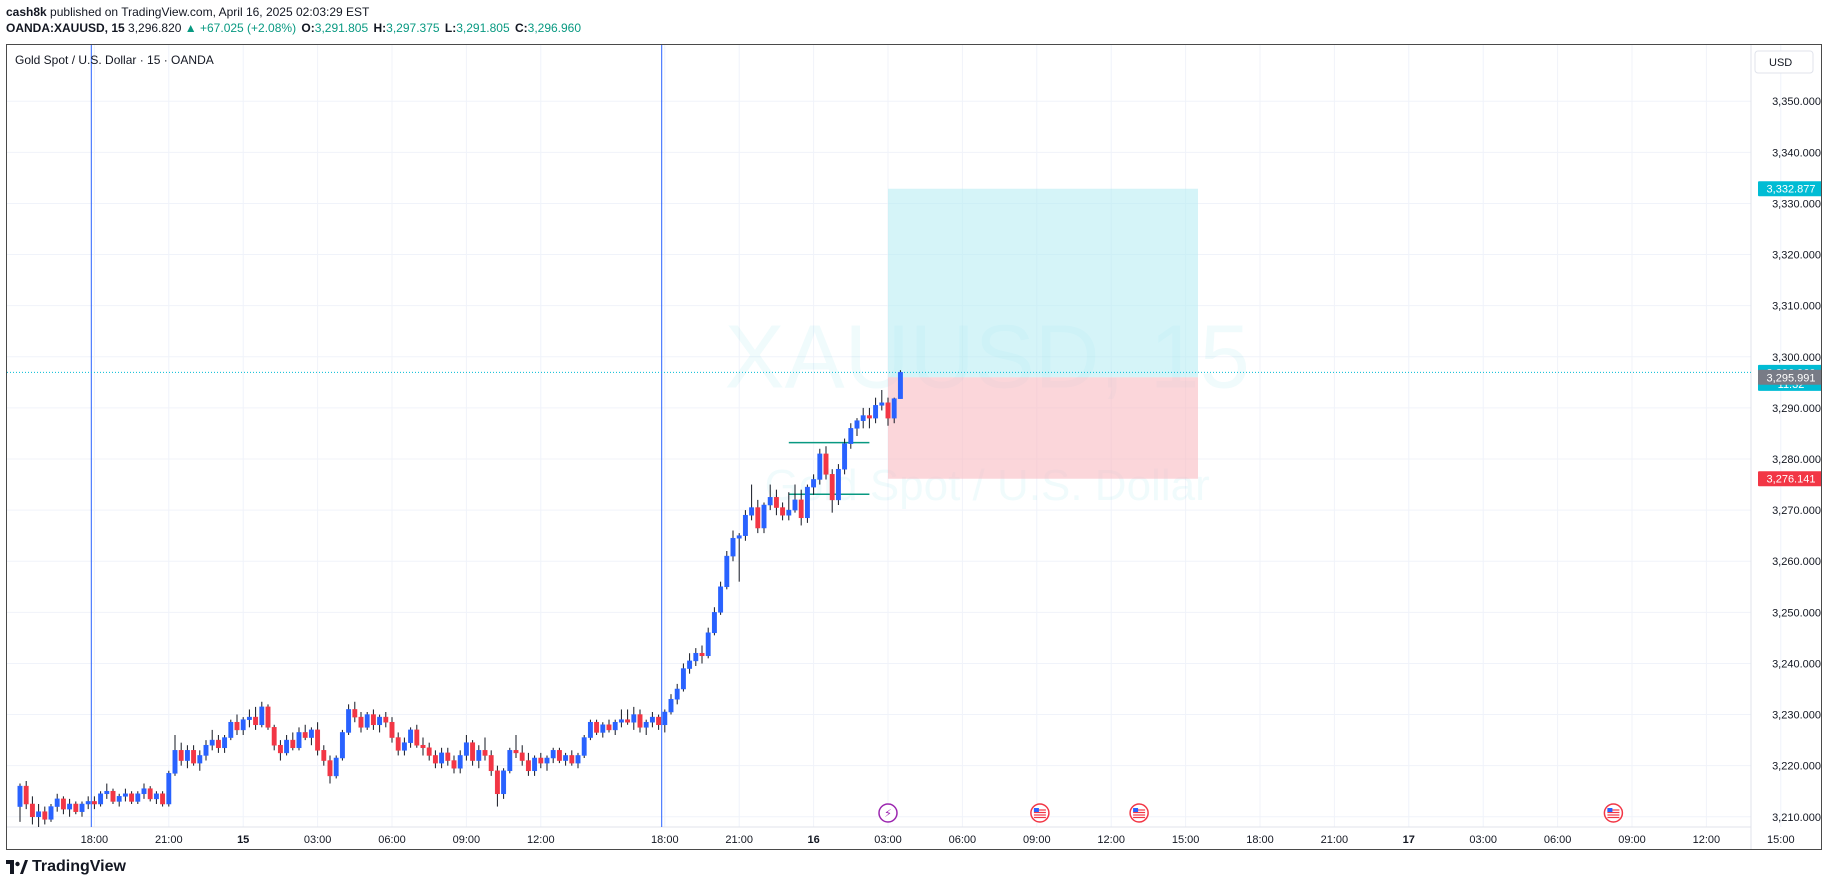 The image size is (1829, 886). Describe the element at coordinates (95, 840) in the screenshot. I see `time-tick-label: 18:00` at that location.